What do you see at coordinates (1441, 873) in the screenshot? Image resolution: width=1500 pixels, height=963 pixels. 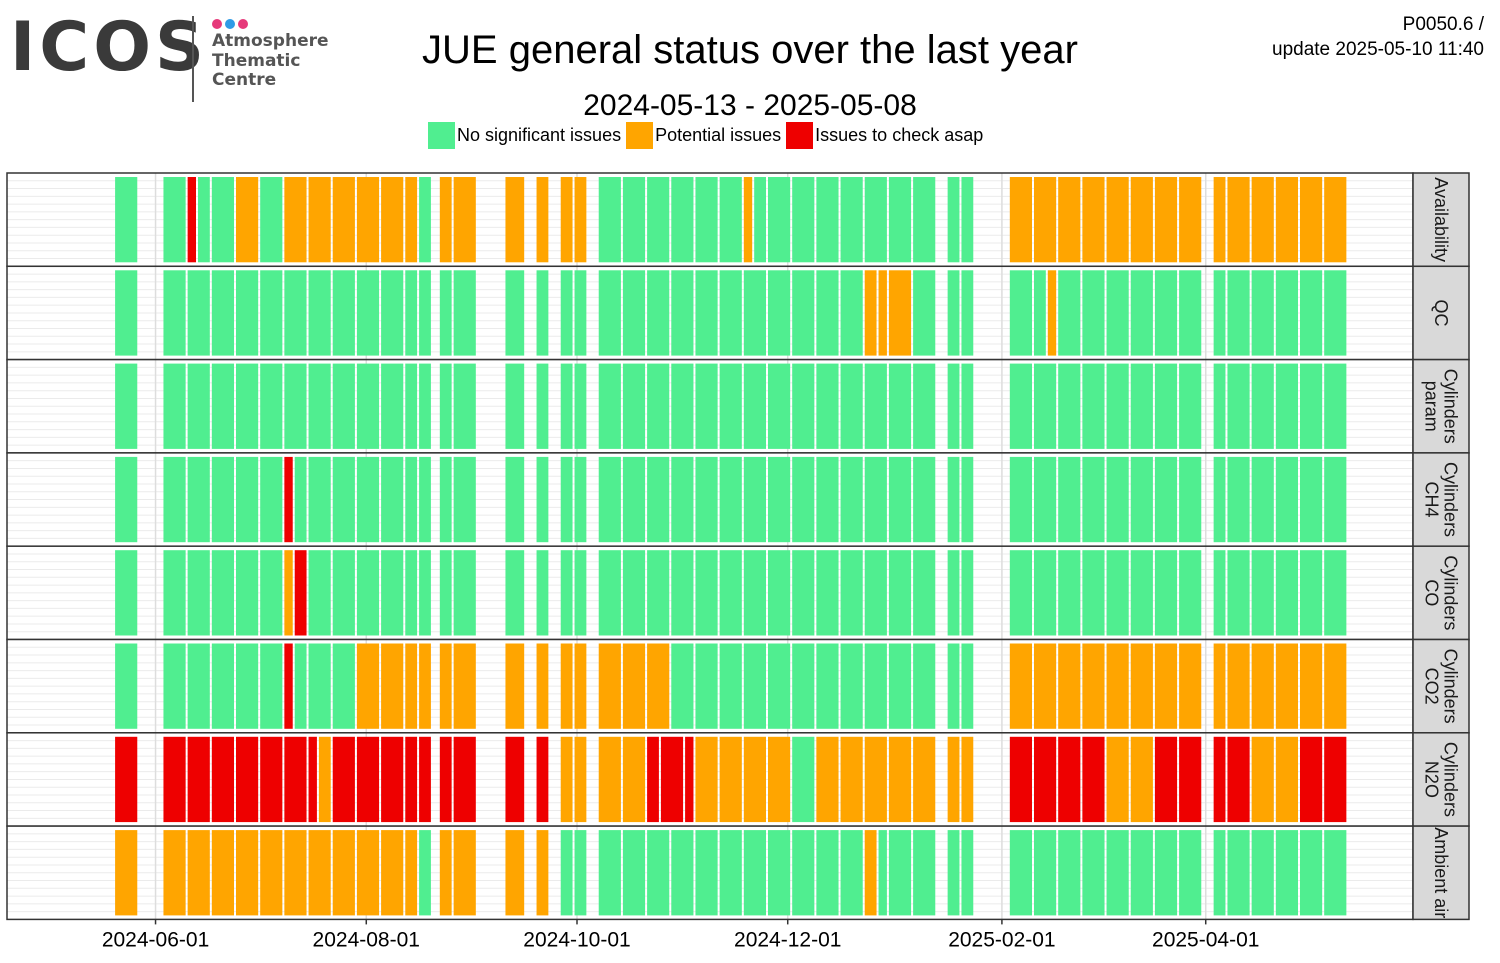 I see `panel-strip` at bounding box center [1441, 873].